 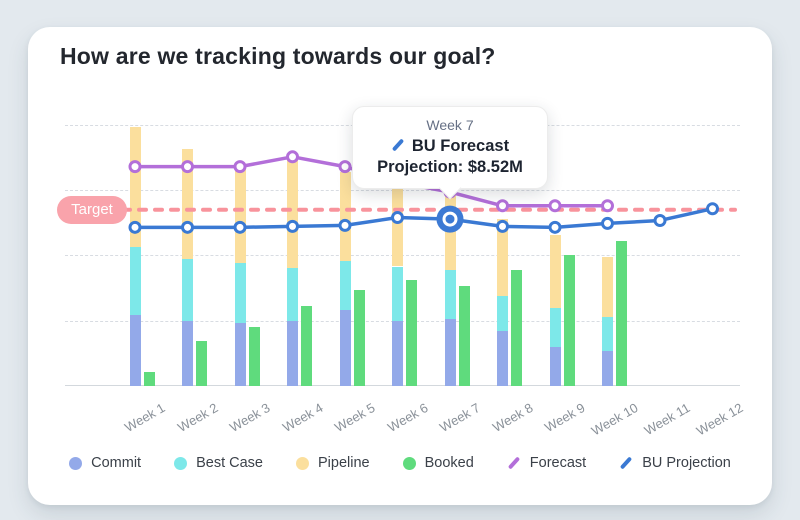 I want to click on legend-item-booked: Booked, so click(x=438, y=463).